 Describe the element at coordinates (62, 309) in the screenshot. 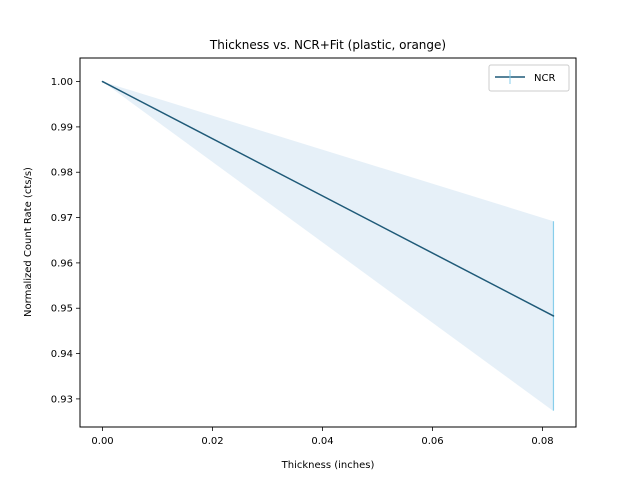

I see `y-tick-label-2: 0.95` at that location.